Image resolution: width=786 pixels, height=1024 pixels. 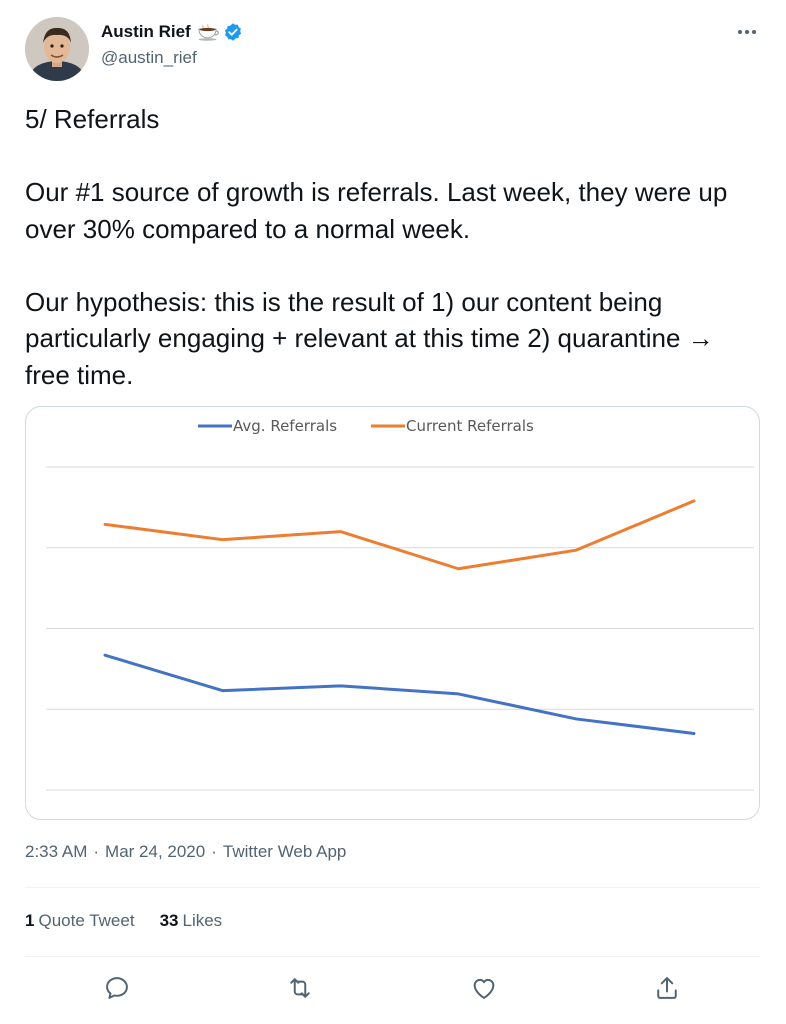 I want to click on quote-label: Quote Tweet, so click(x=86, y=920).